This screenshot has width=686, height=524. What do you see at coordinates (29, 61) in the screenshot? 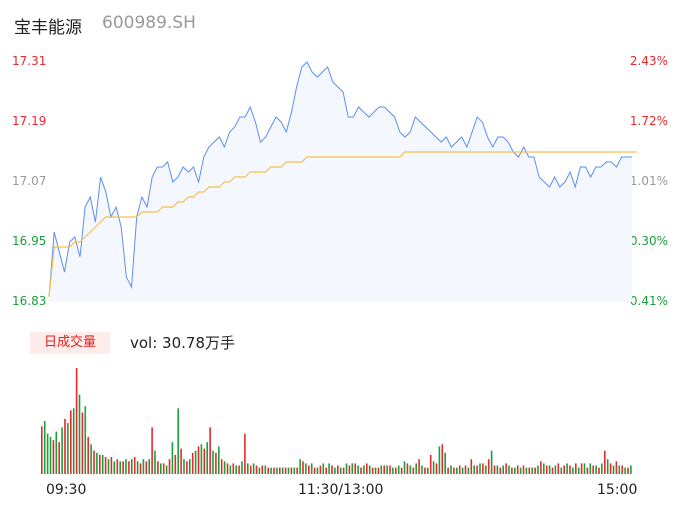
I see `y-left-tick: 17.31` at bounding box center [29, 61].